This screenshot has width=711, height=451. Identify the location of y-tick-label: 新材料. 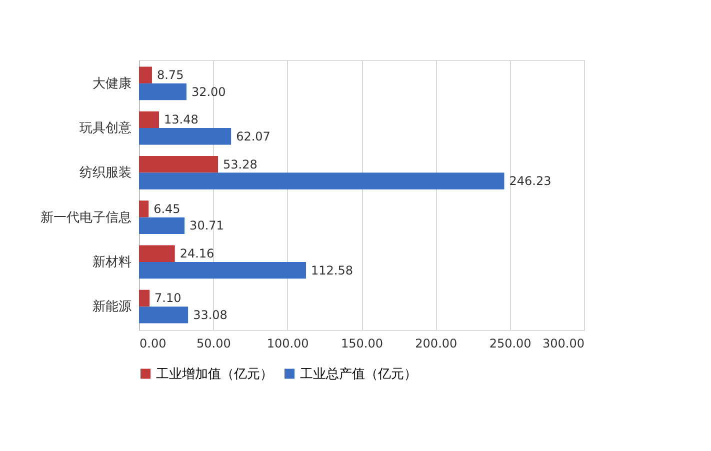
(112, 262).